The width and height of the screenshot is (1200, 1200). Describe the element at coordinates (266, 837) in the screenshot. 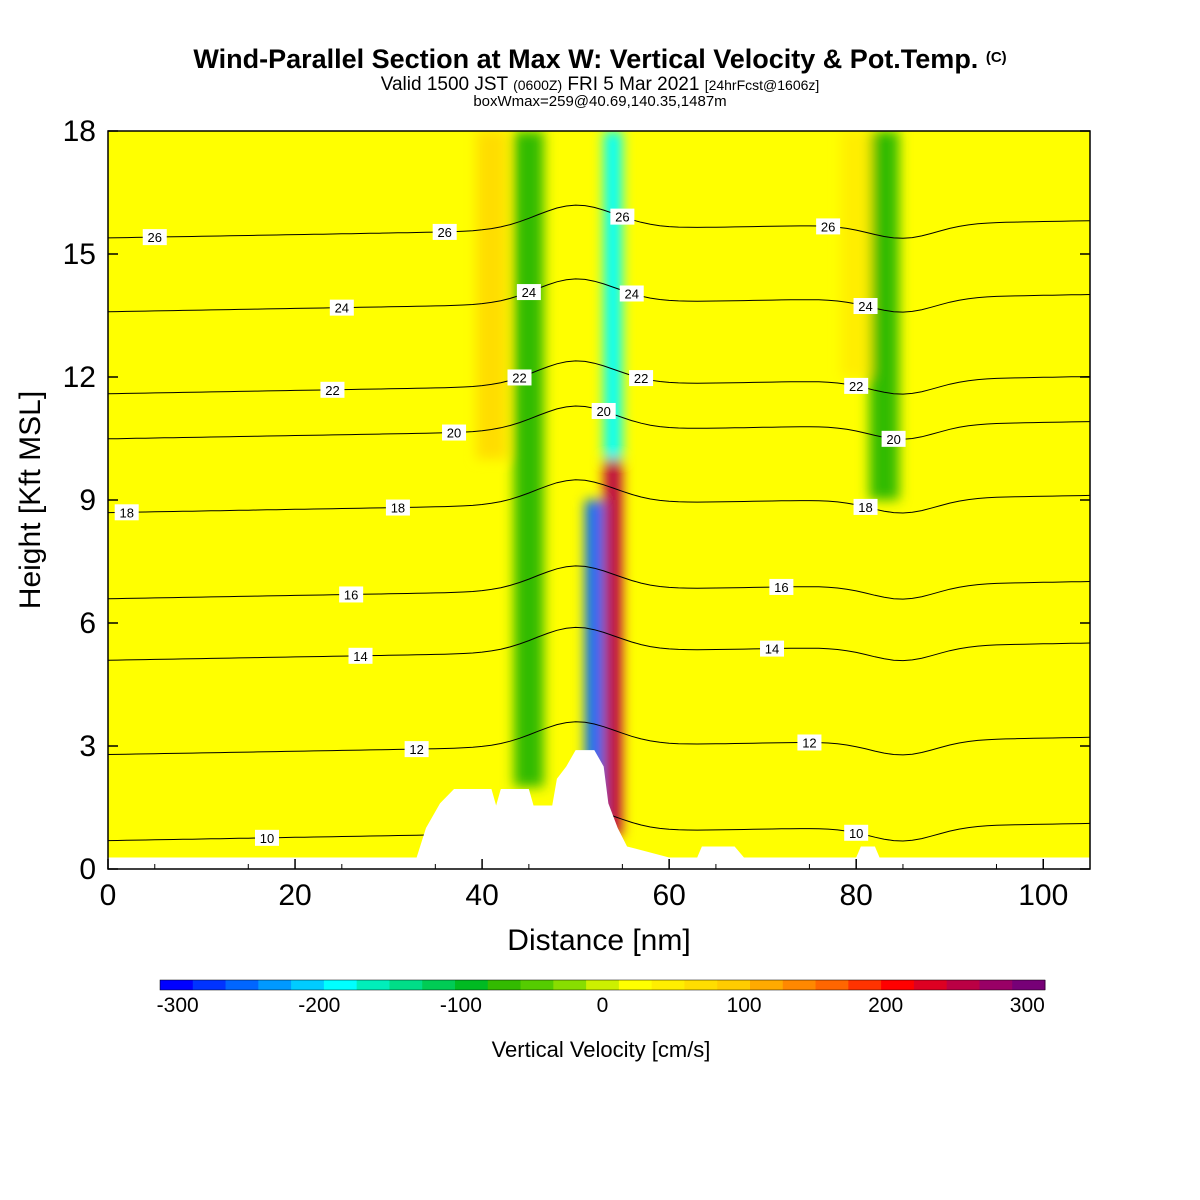

I see `contour-label-10-0: 10` at that location.